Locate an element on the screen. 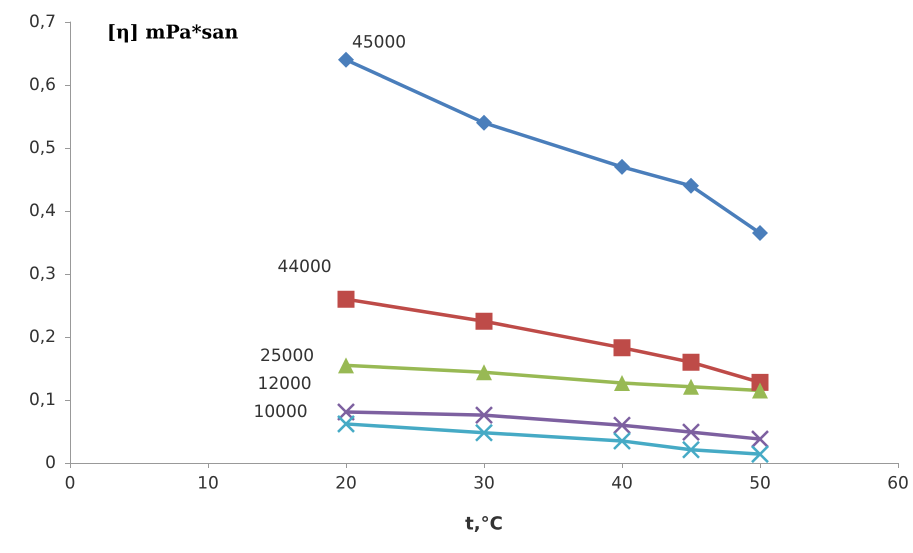  series-label: 10000 is located at coordinates (281, 412).